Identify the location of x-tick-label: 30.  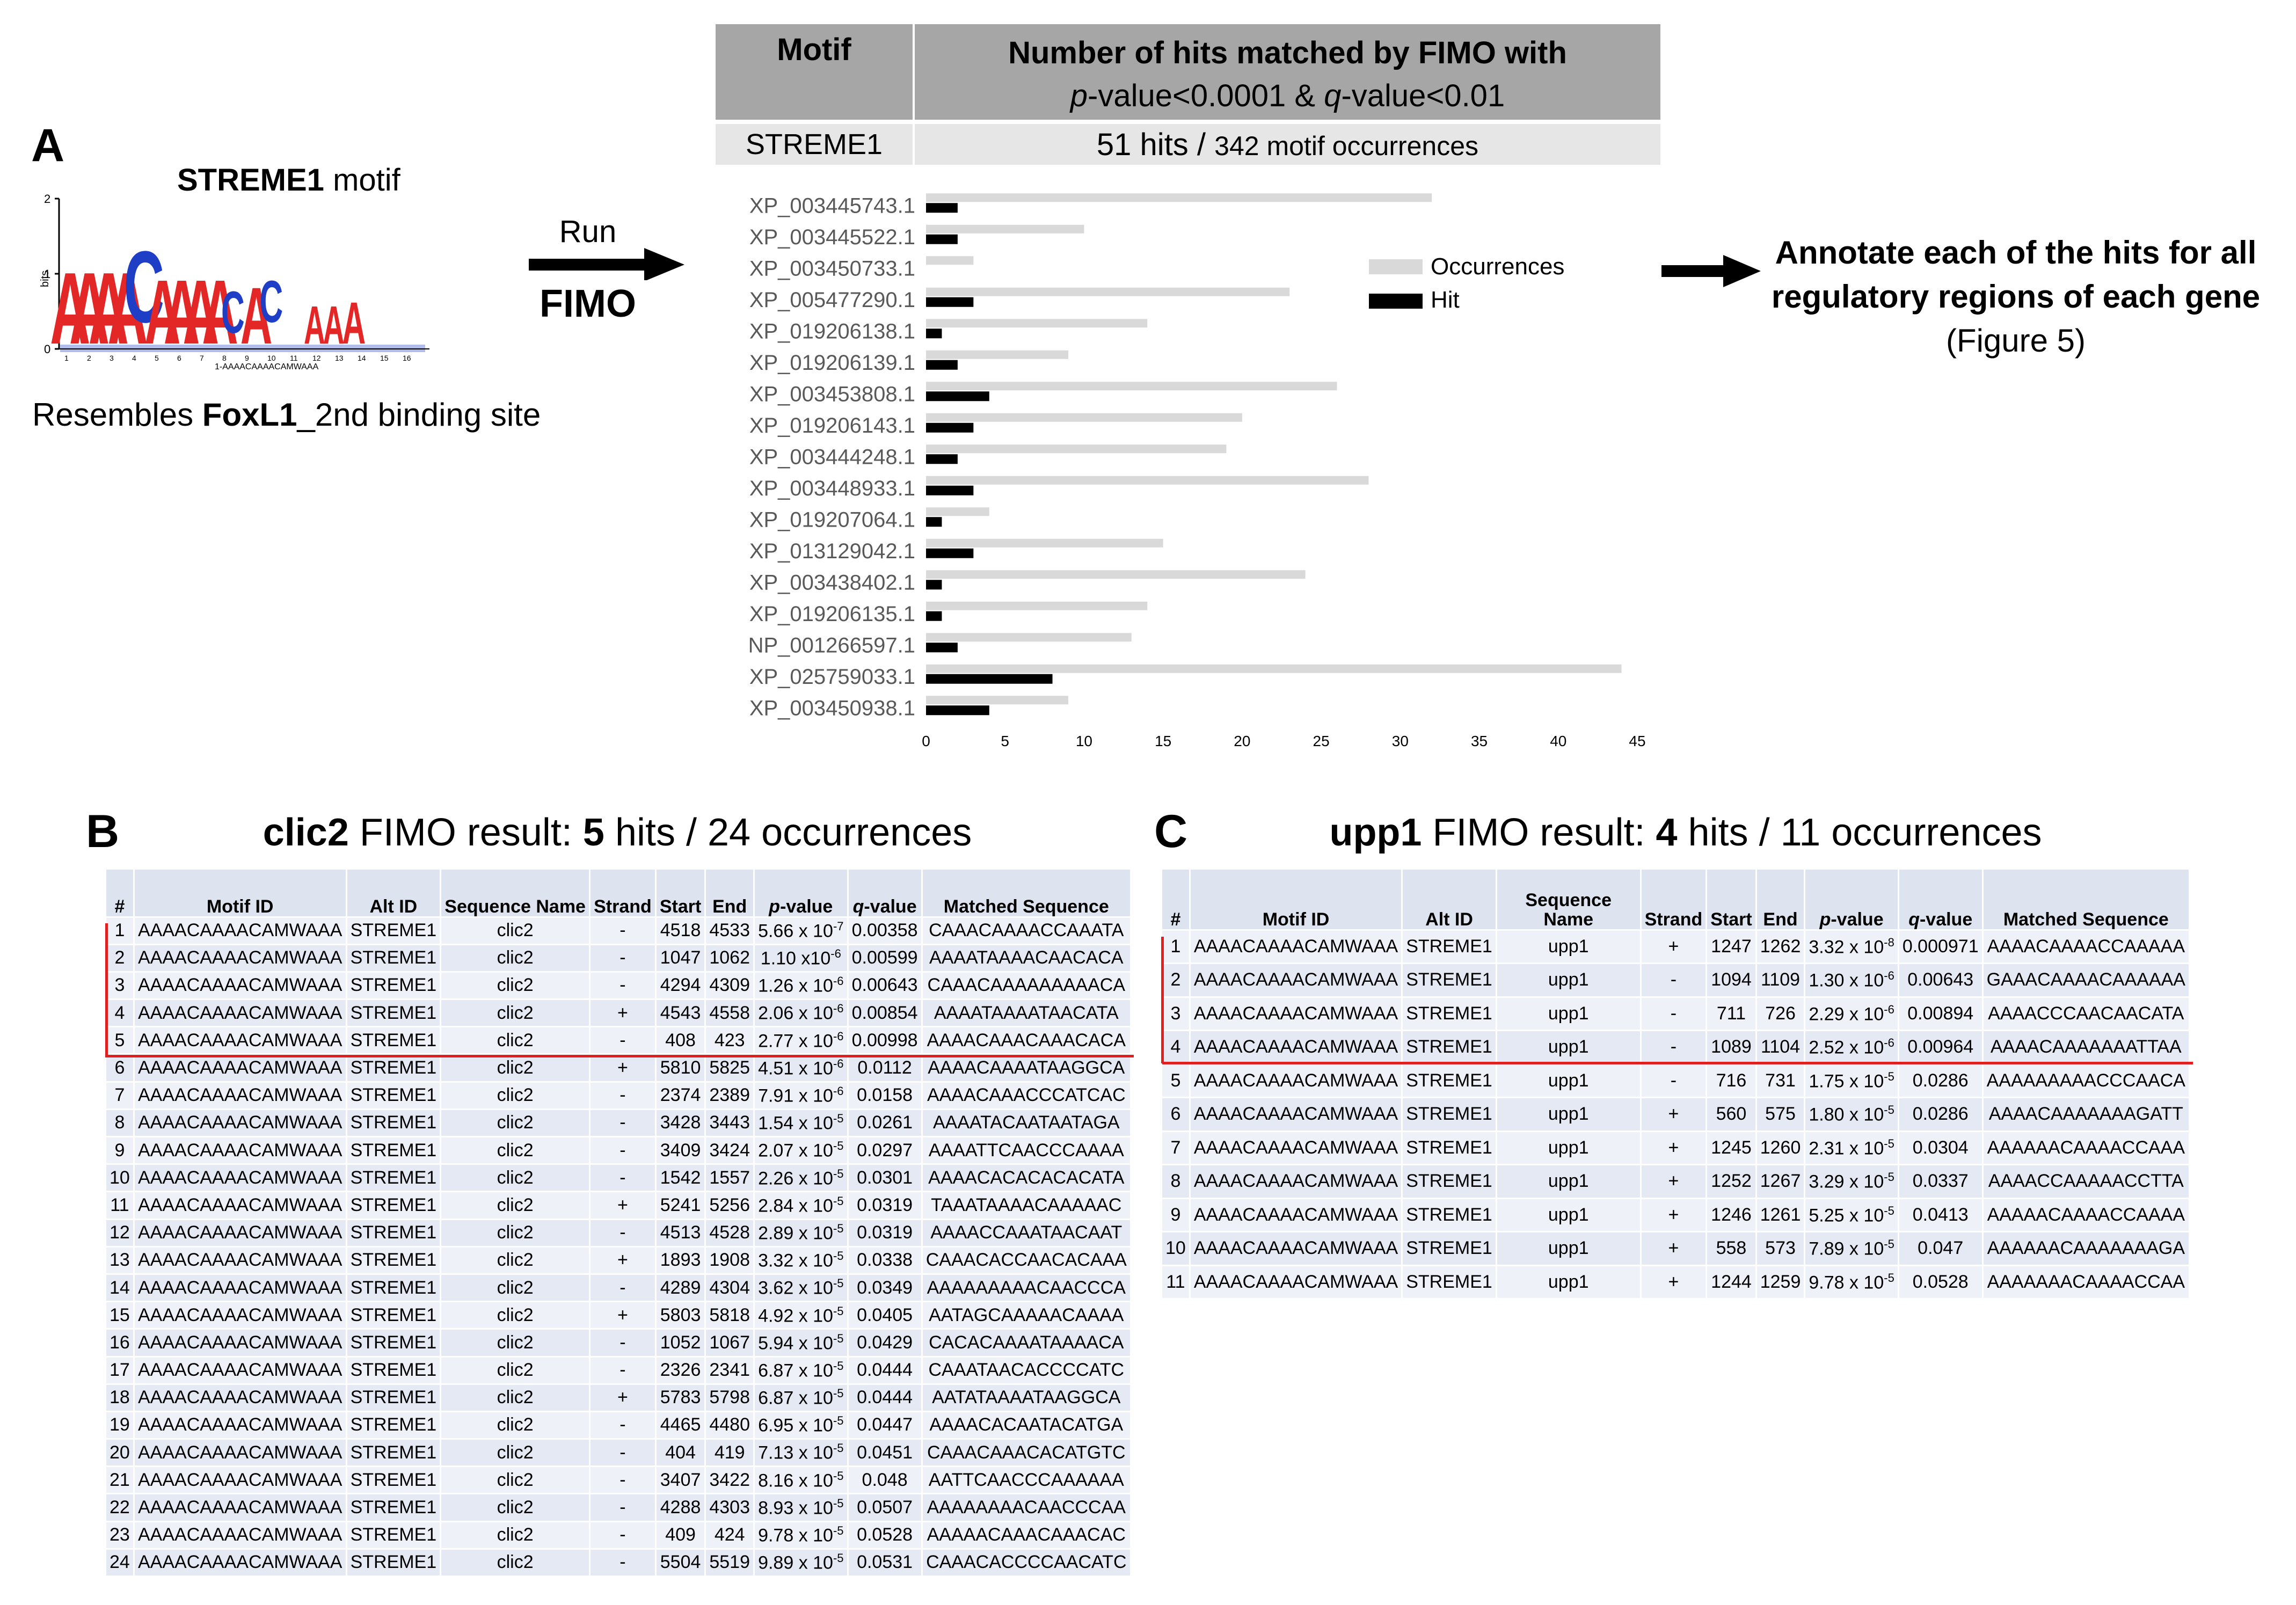
(1400, 741).